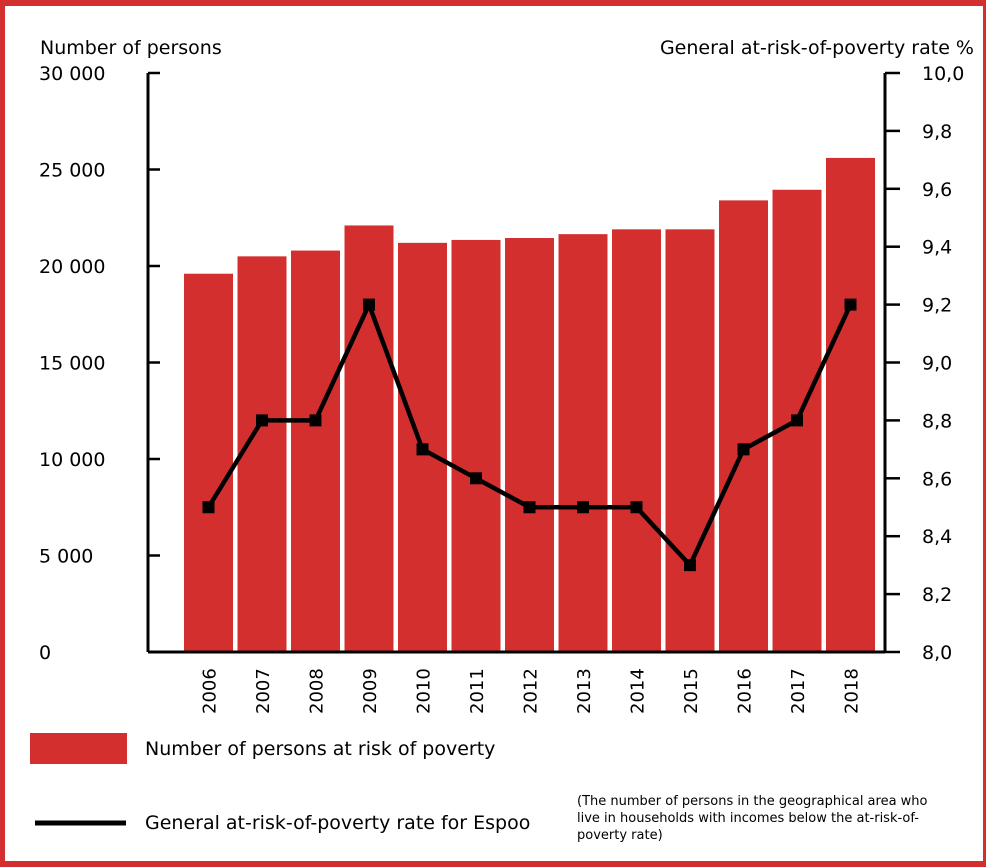 The image size is (986, 867). I want to click on rate-point-2006, so click(208, 507).